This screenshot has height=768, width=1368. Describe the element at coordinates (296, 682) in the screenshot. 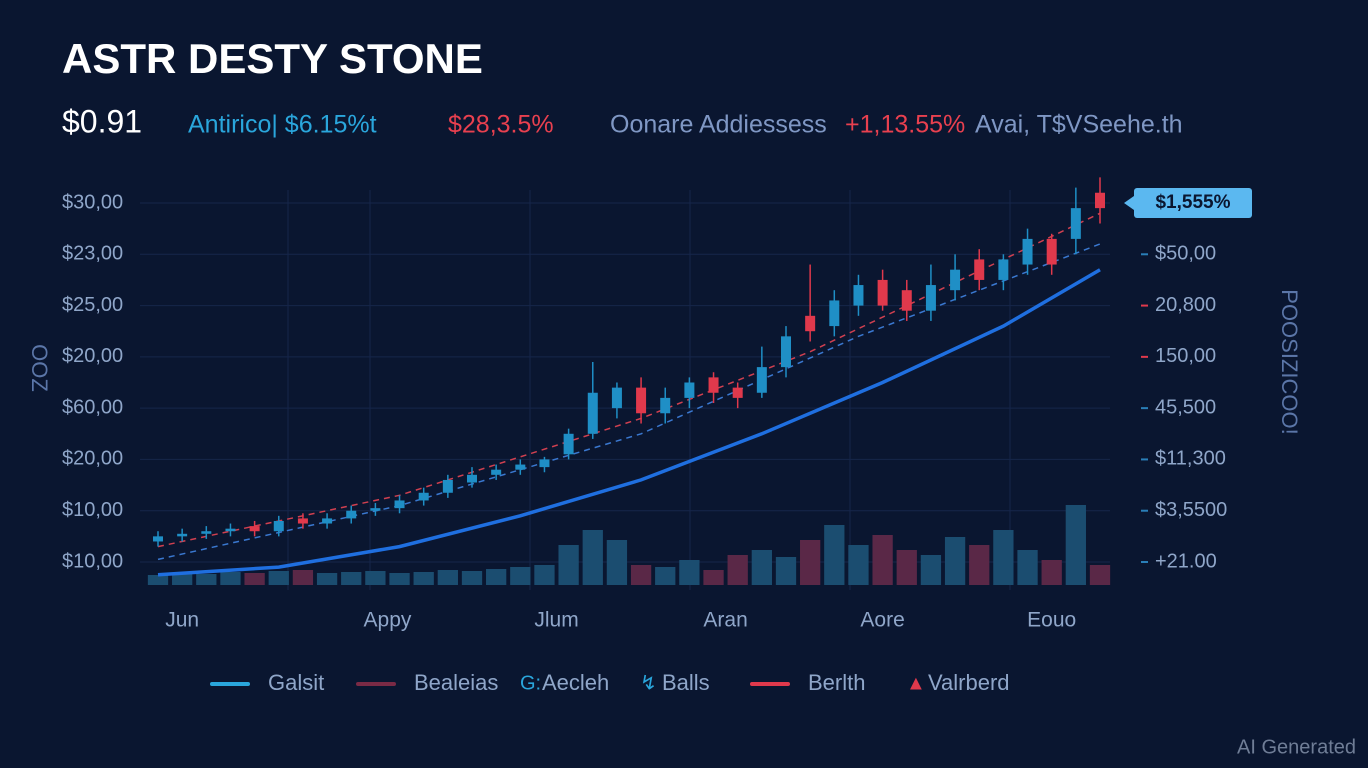

I see `legend-label: Galsit` at that location.